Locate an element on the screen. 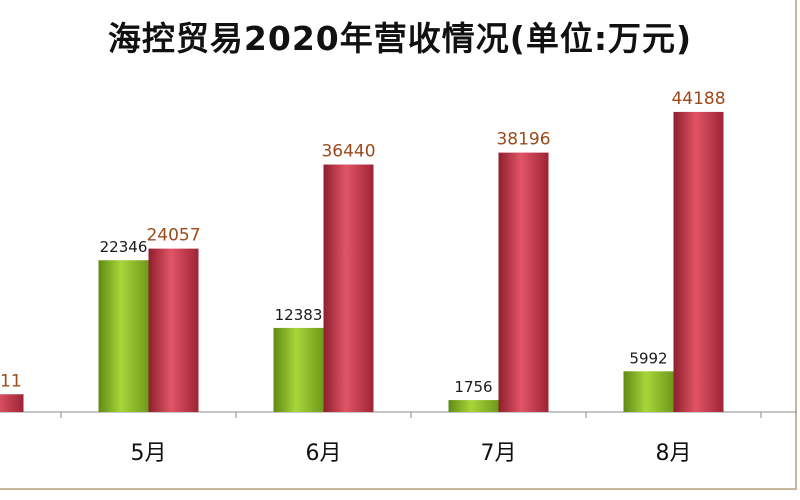 This screenshot has height=500, width=800. data-label-series-2: 44188 is located at coordinates (698, 99).